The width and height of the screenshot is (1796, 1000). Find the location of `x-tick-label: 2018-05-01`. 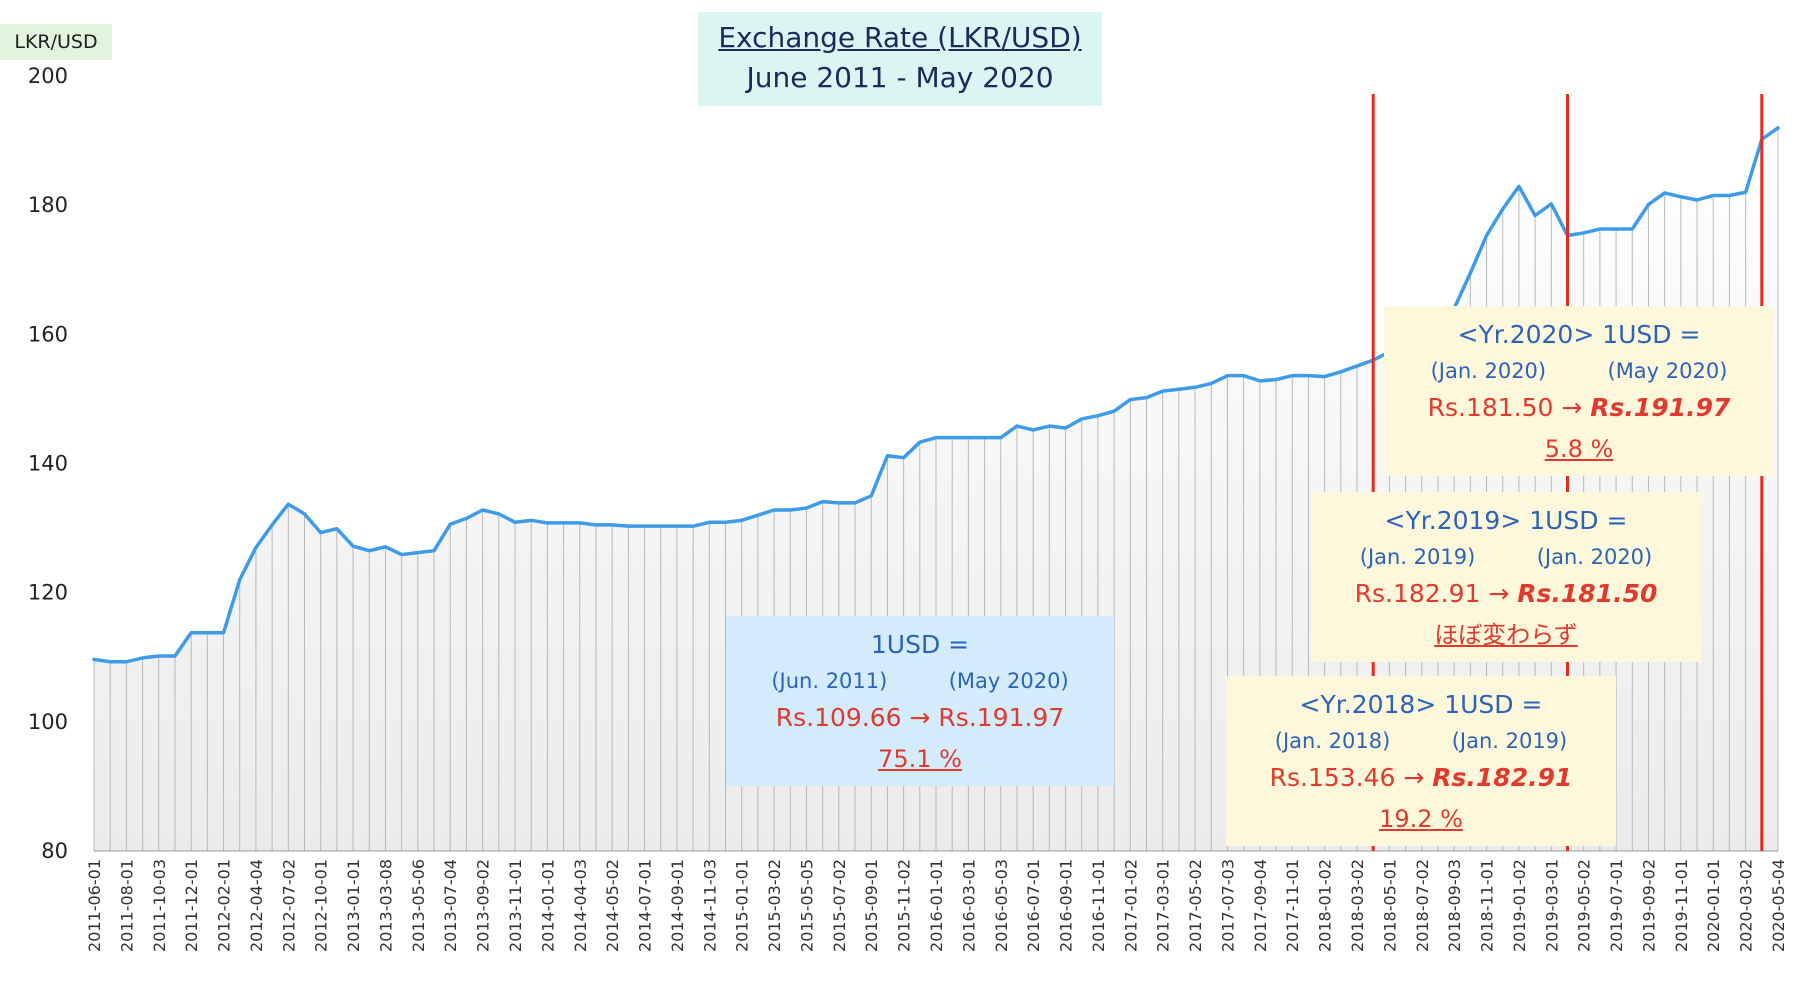

x-tick-label: 2018-05-01 is located at coordinates (1389, 905).